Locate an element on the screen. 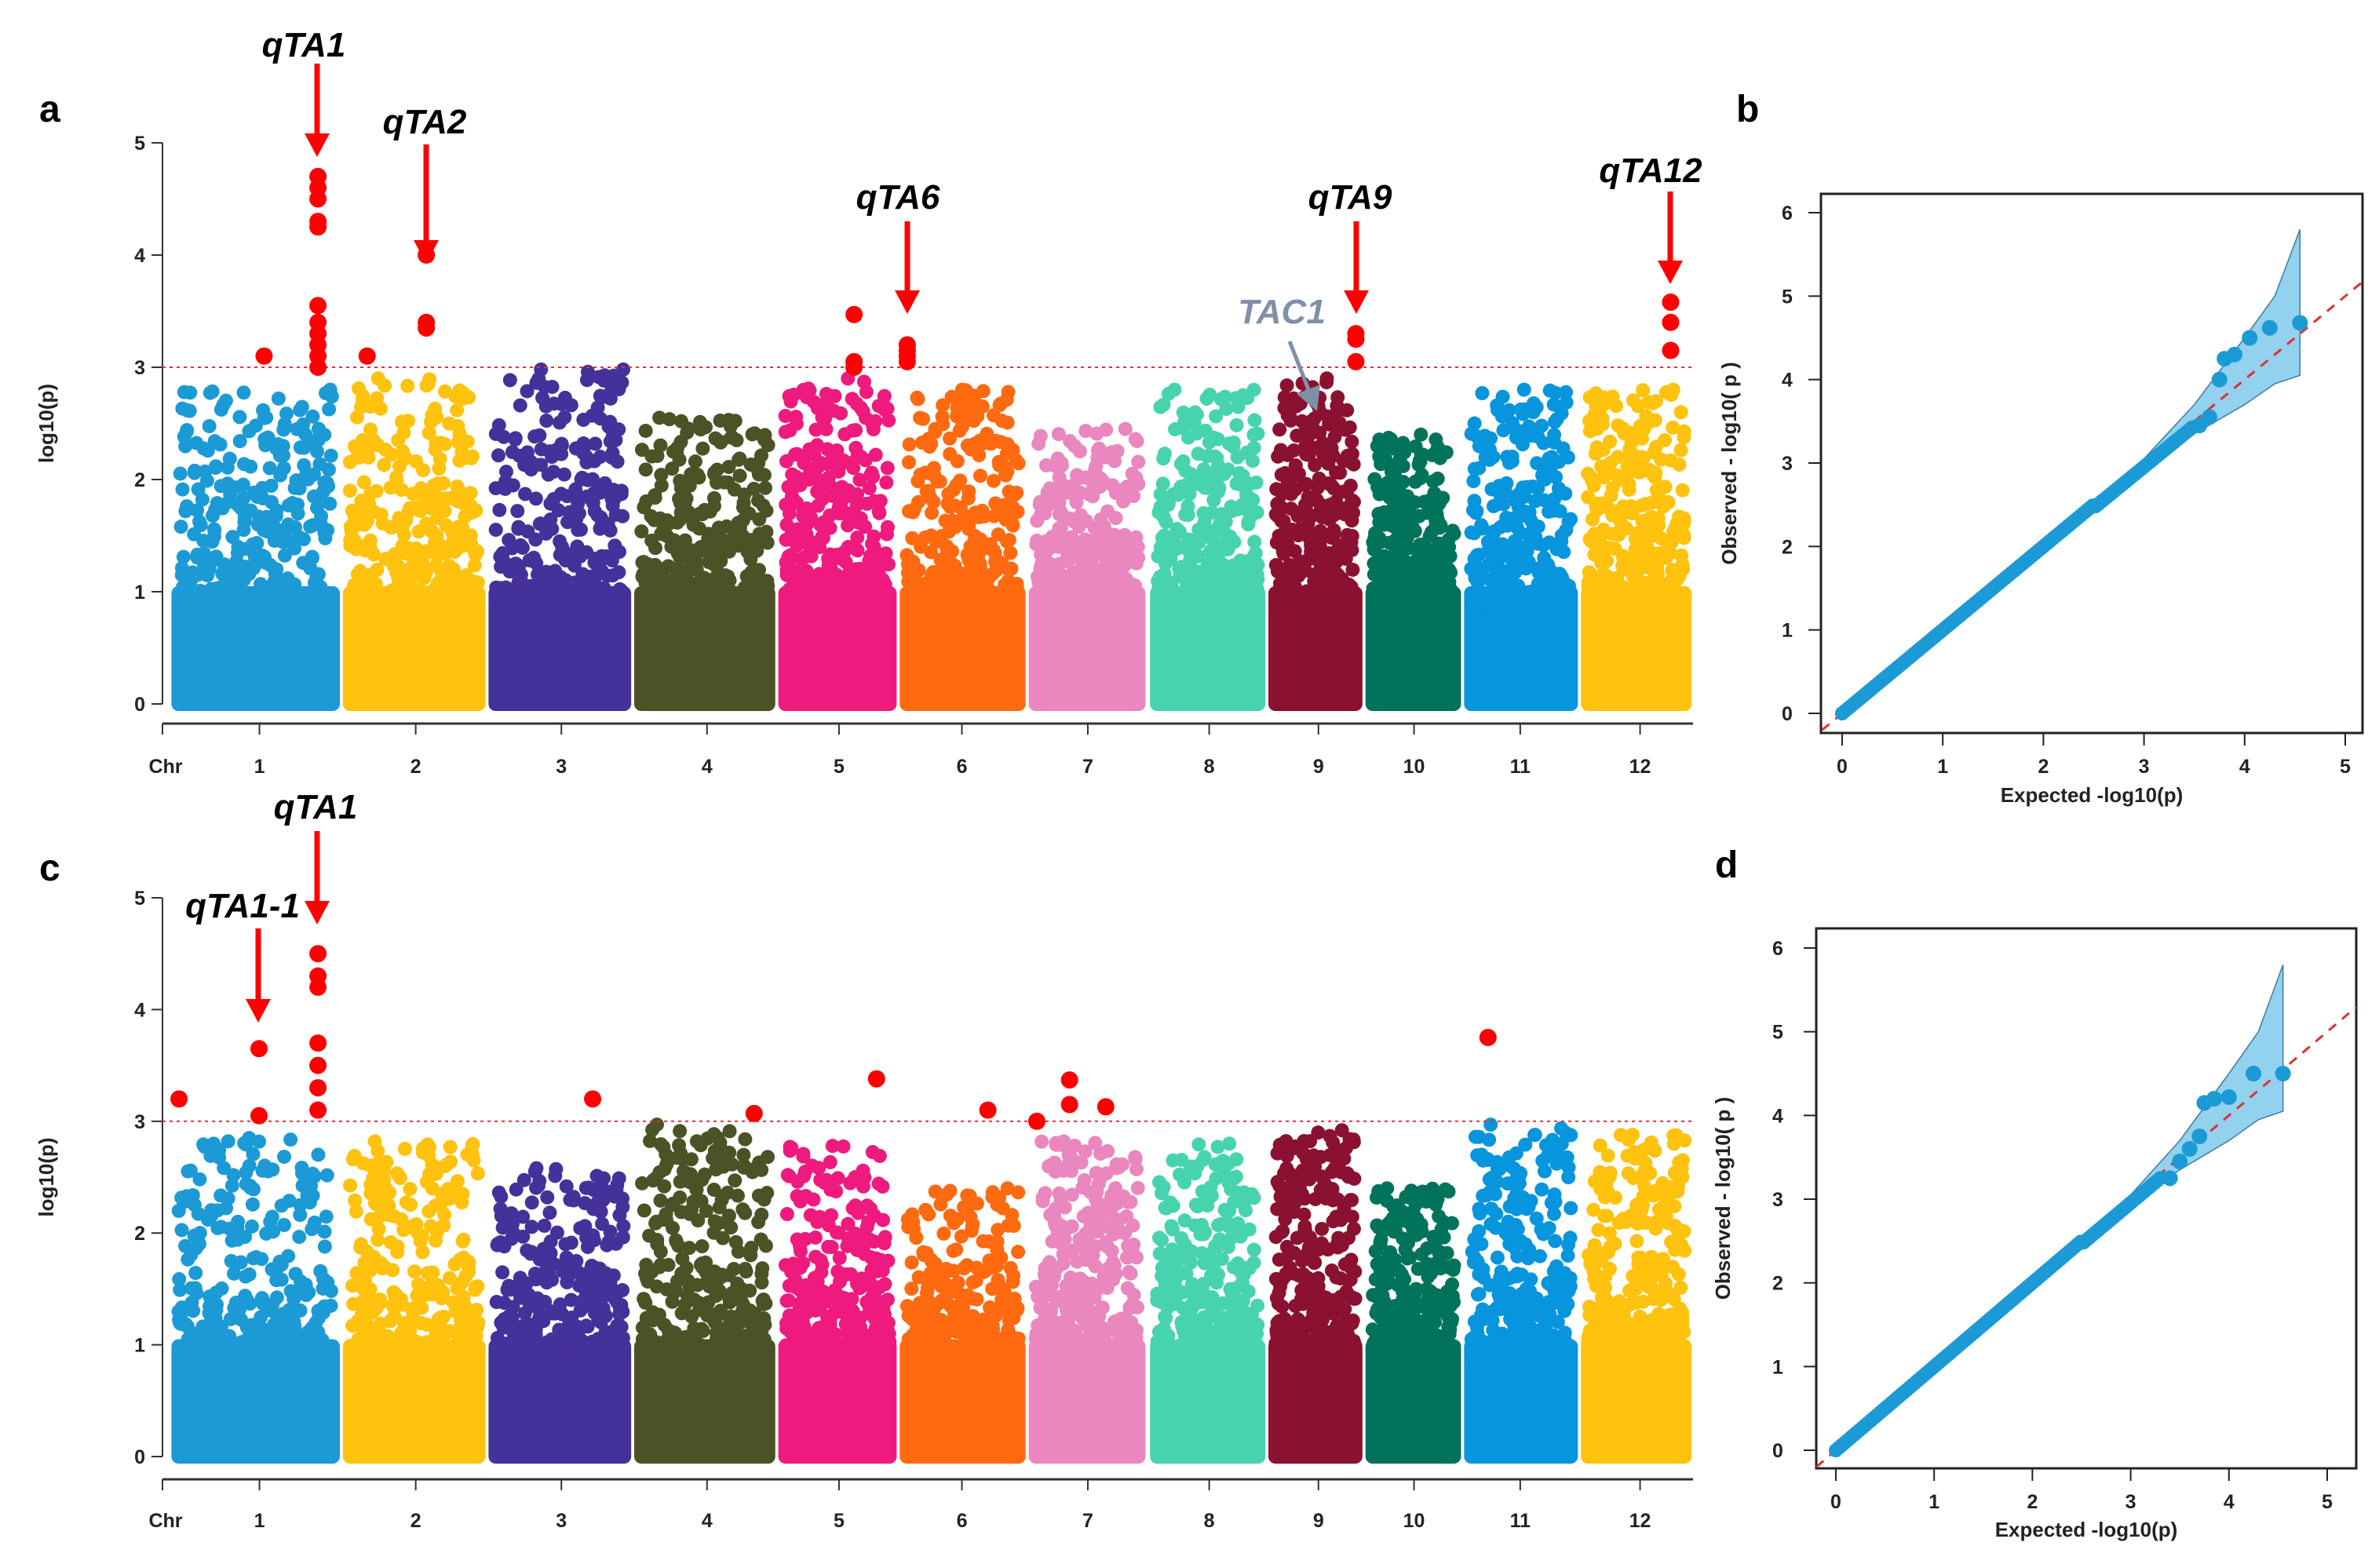 The width and height of the screenshot is (2379, 1568). y-tick-label: 3 is located at coordinates (1787, 464).